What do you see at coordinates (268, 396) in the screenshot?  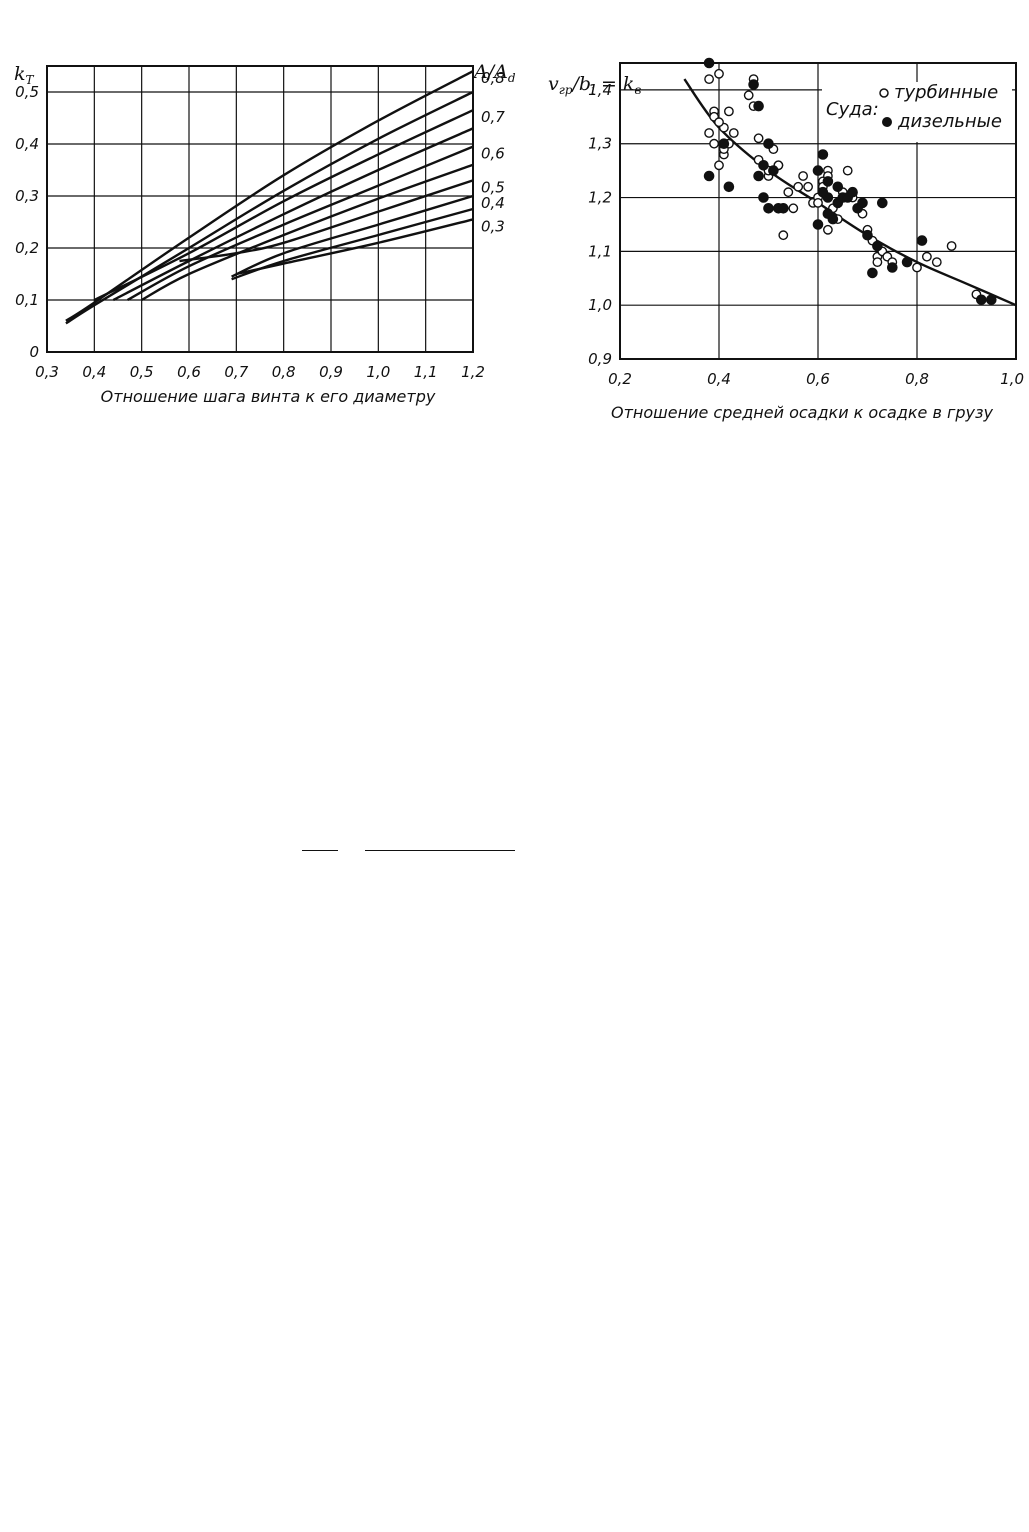 I see `x-axis-title: Отношение шага винта к его диаметру` at bounding box center [268, 396].